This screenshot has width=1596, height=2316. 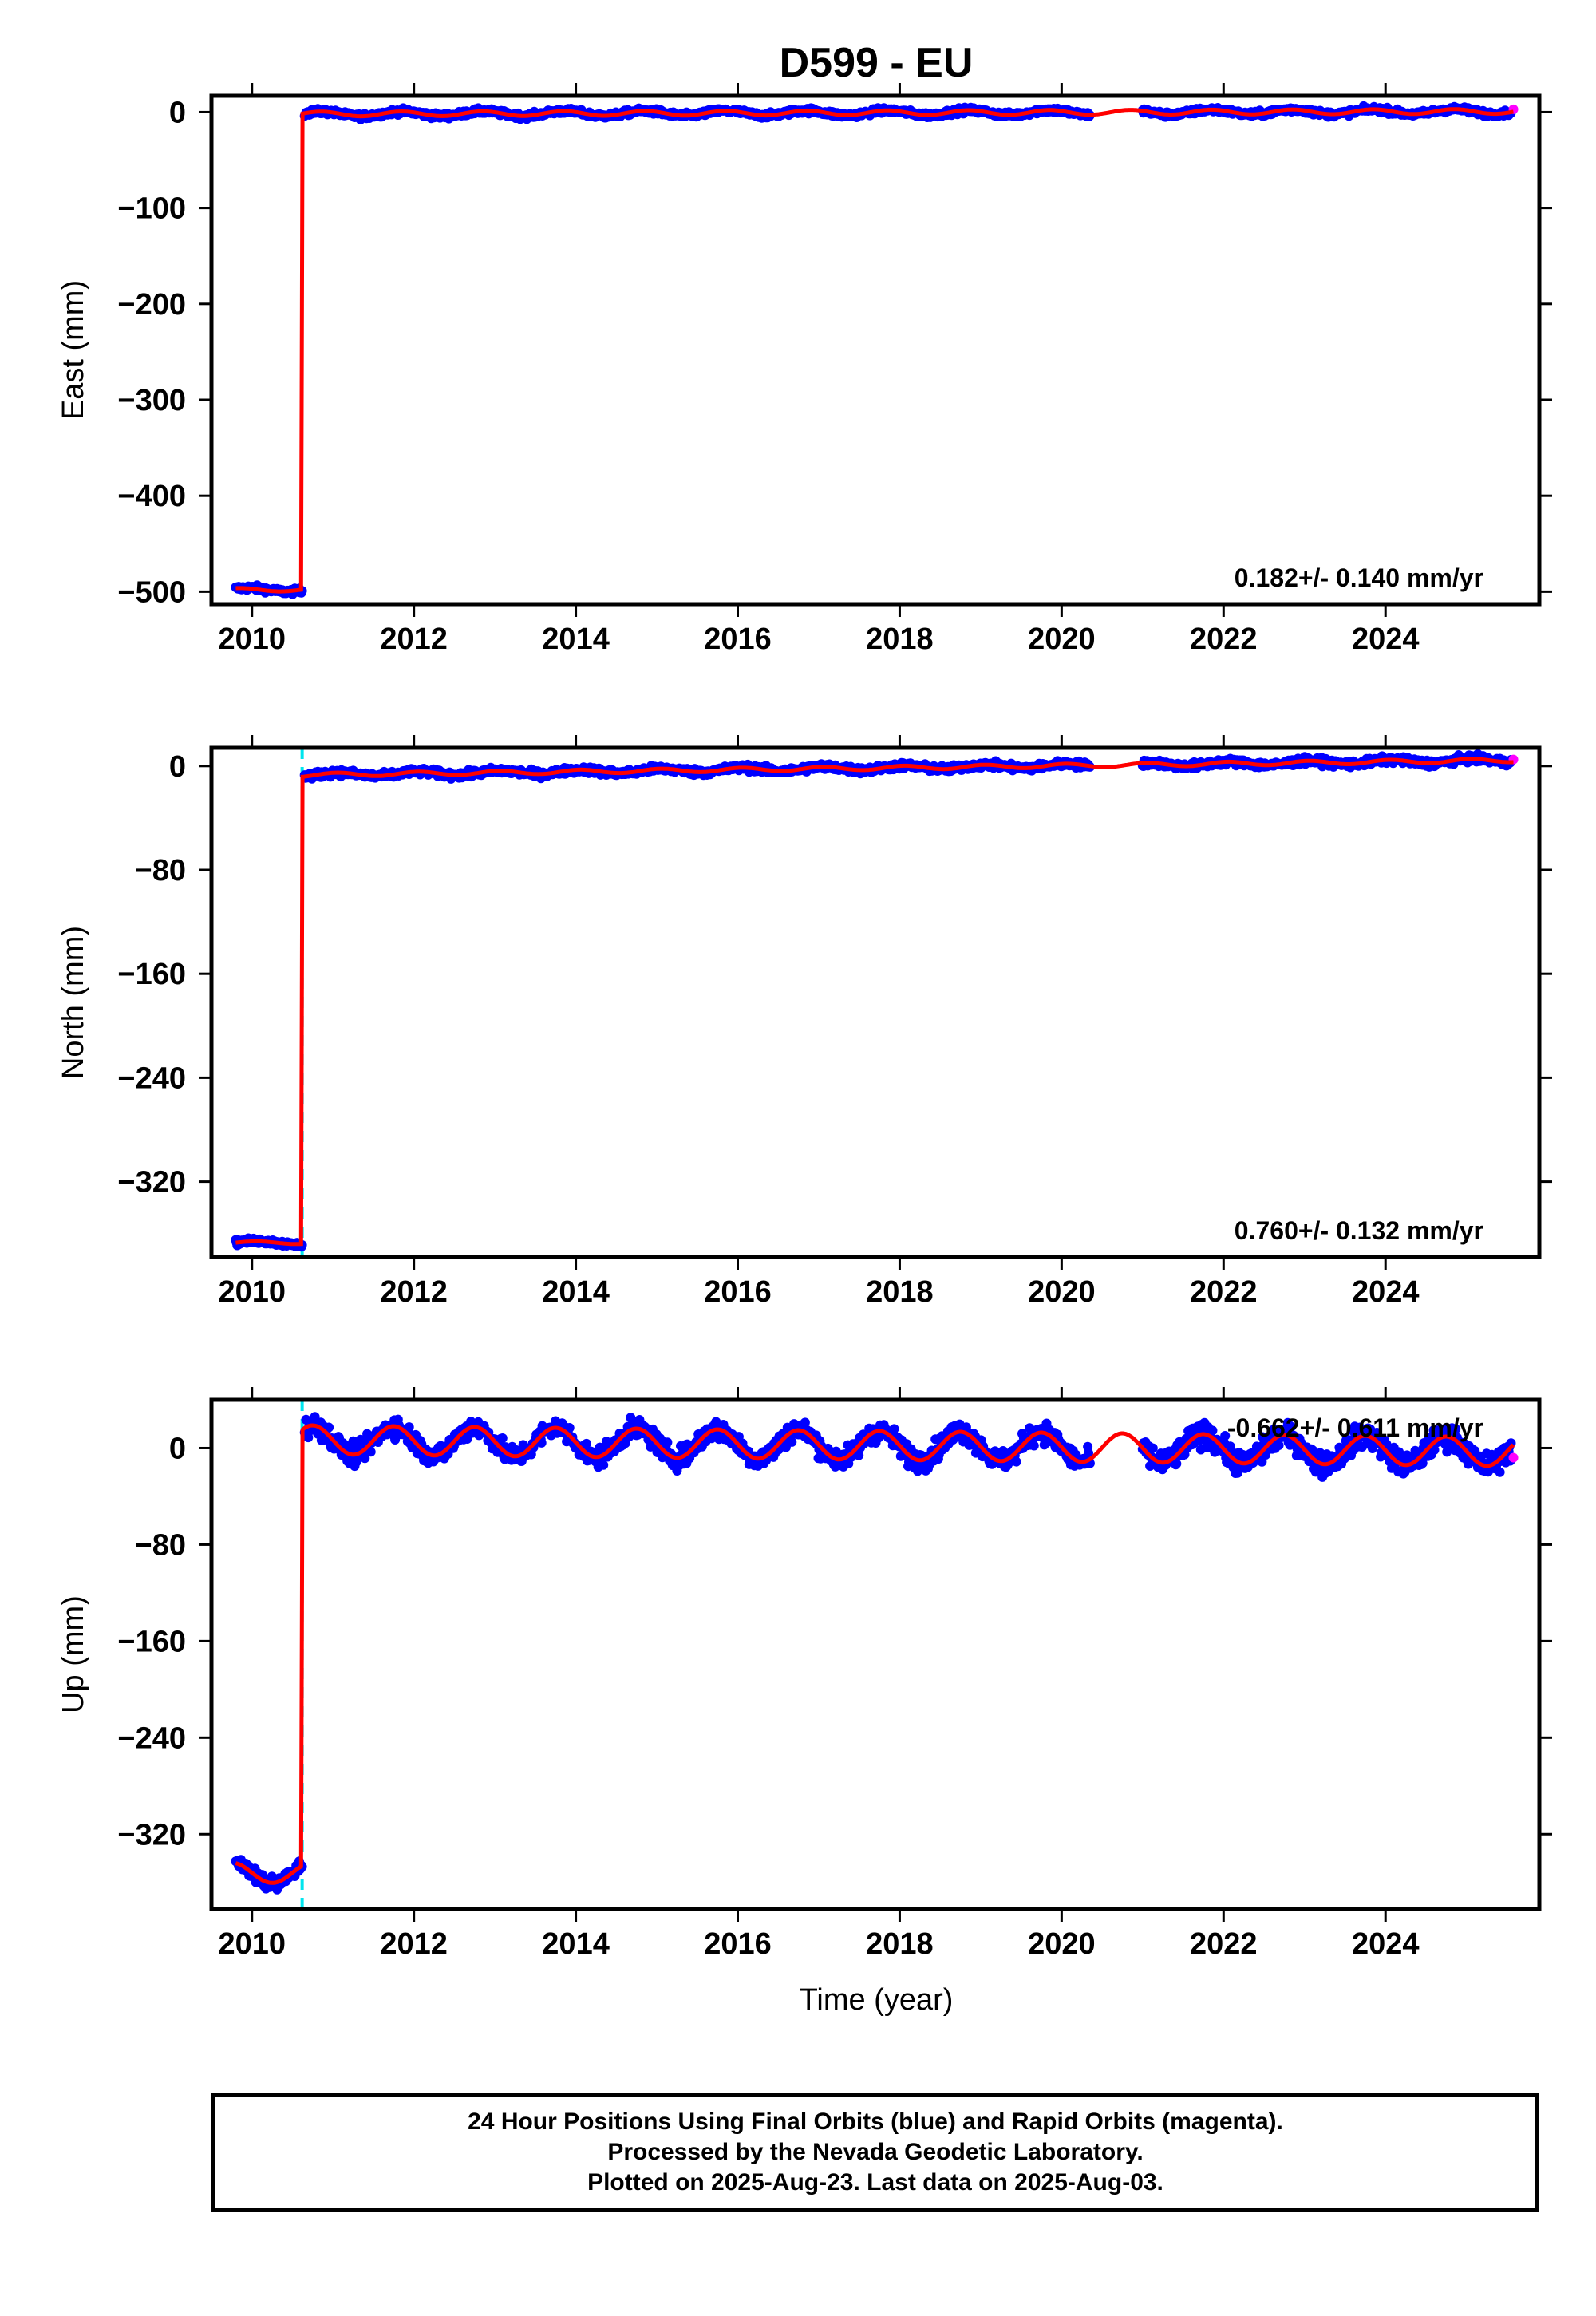 I want to click on east-x-tick-label: 2010, so click(x=252, y=639).